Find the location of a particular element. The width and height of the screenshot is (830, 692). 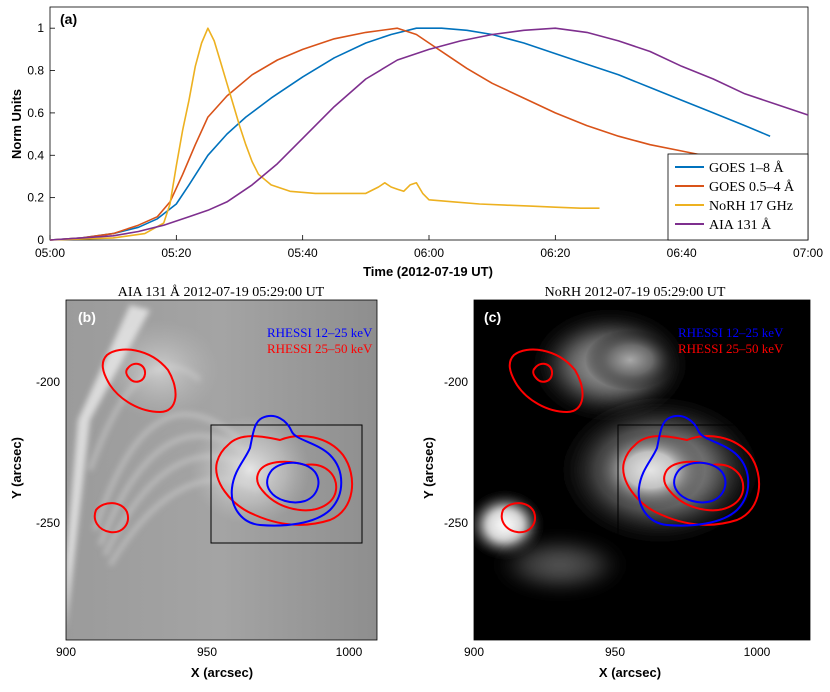

panel-a-label: (a) is located at coordinates (68, 19).